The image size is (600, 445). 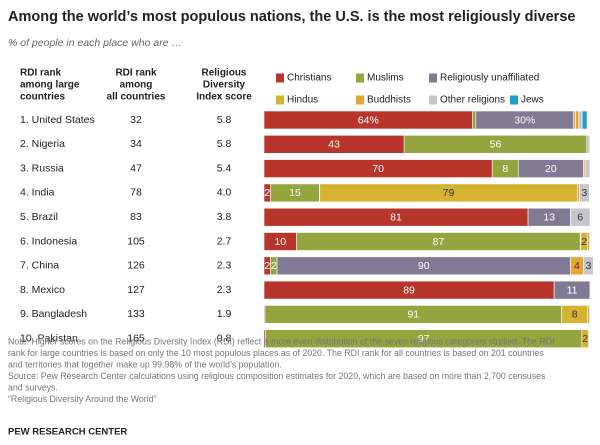 What do you see at coordinates (389, 100) in the screenshot?
I see `legend-label: Buddhists` at bounding box center [389, 100].